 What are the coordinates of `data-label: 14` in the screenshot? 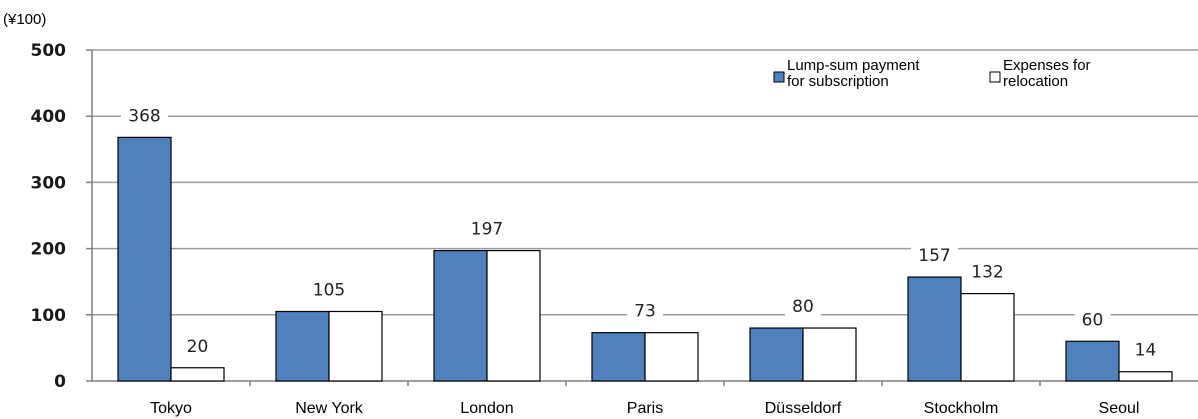 It's located at (1146, 351).